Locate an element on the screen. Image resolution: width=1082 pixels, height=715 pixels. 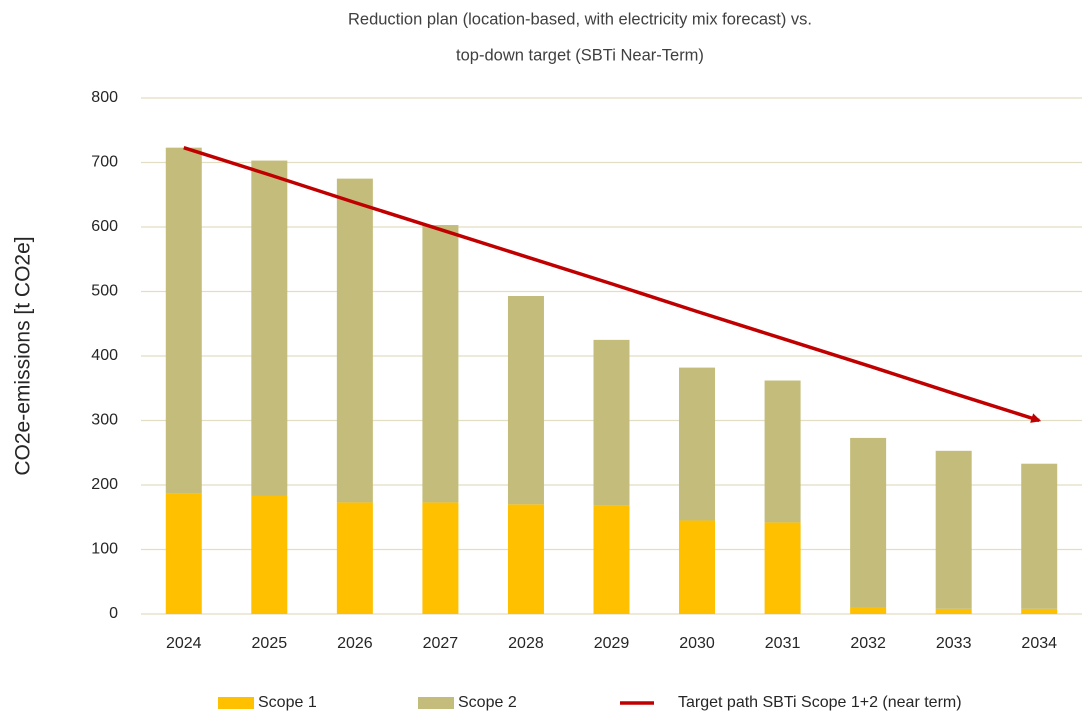
legend-label: Scope 1 is located at coordinates (287, 702).